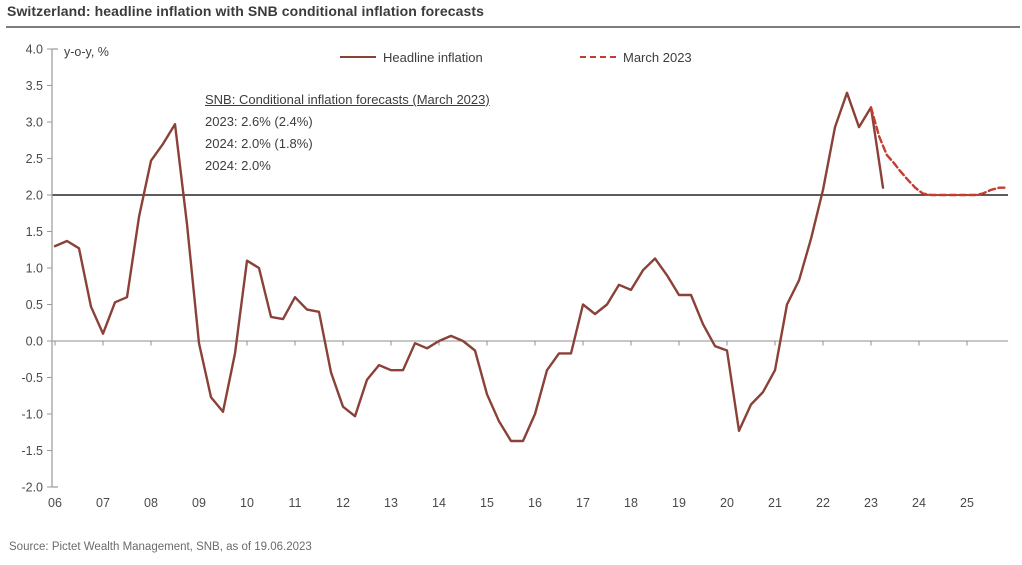 The width and height of the screenshot is (1022, 565). Describe the element at coordinates (679, 503) in the screenshot. I see `x-tick-label: 19` at that location.